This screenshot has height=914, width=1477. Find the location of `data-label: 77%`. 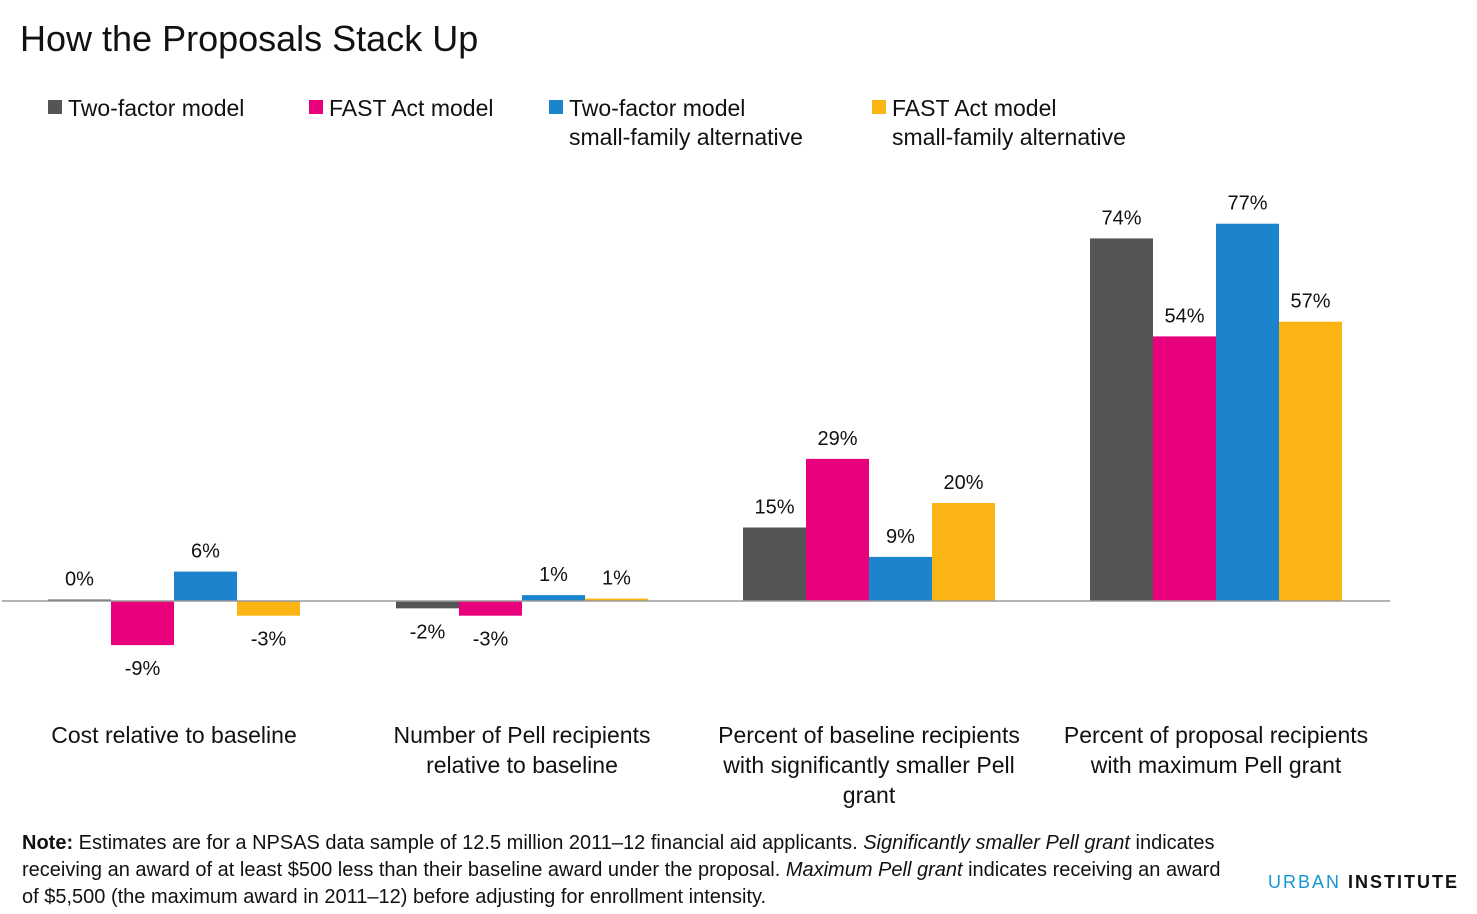

data-label: 77% is located at coordinates (1247, 204).